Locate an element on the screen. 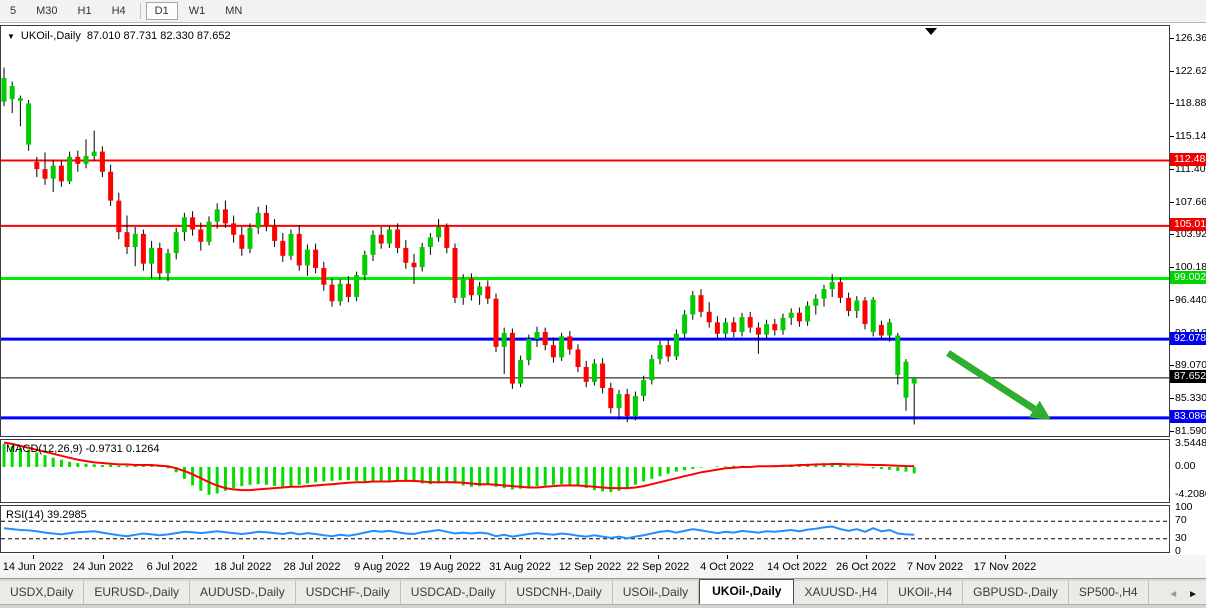 This screenshot has height=608, width=1206. macd-chart is located at coordinates (585, 471).